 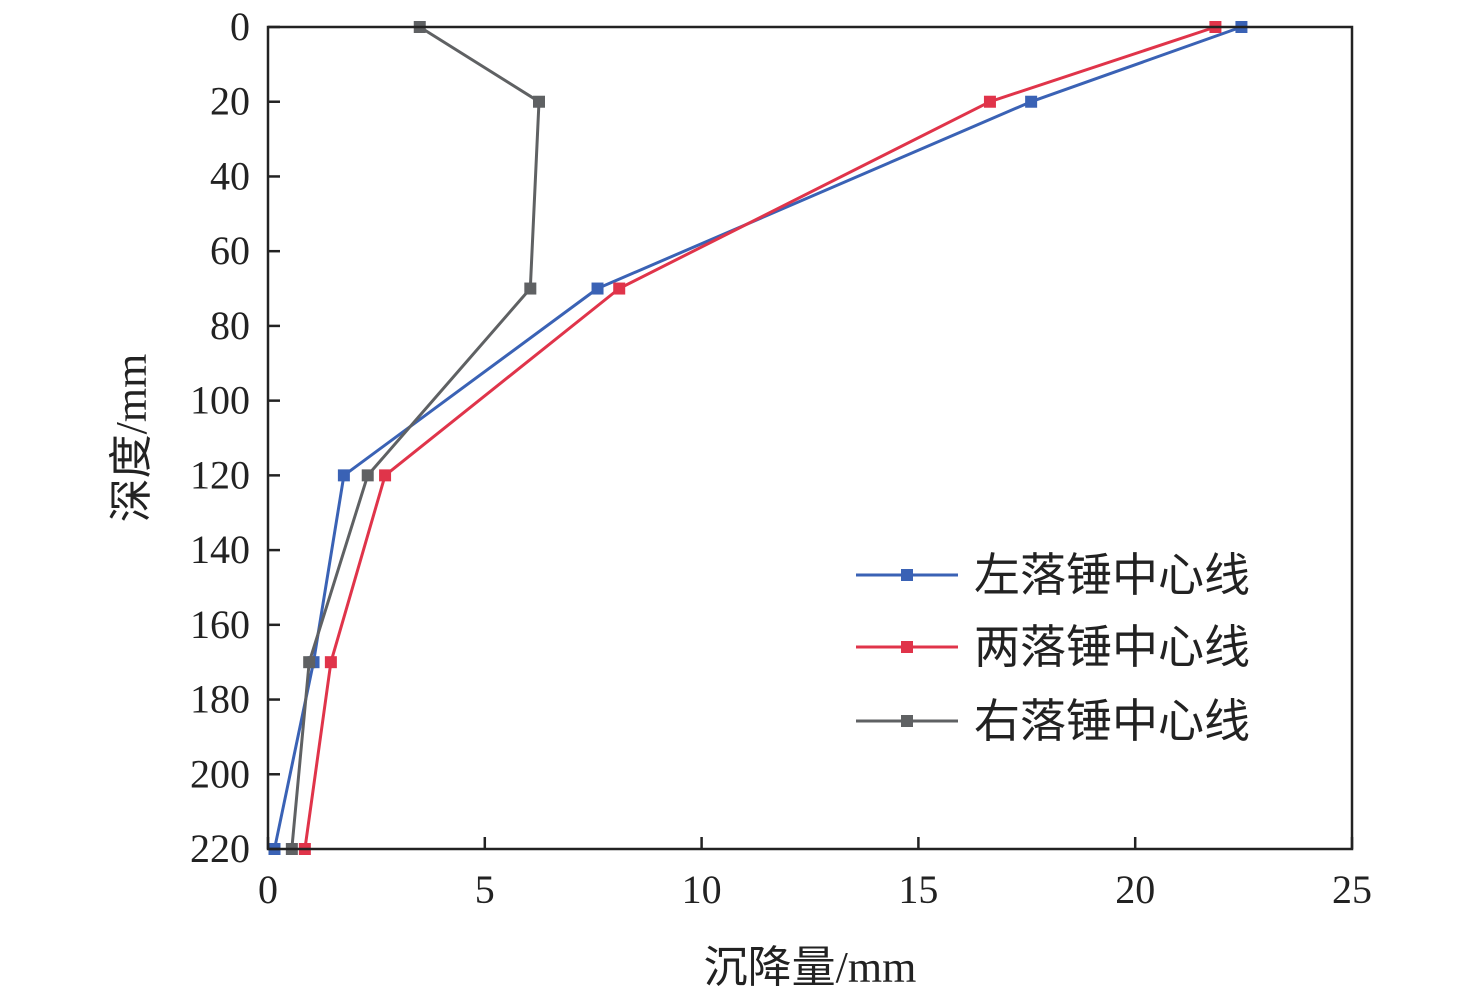 What do you see at coordinates (230, 175) in the screenshot?
I see `y-tick-label: 40` at bounding box center [230, 175].